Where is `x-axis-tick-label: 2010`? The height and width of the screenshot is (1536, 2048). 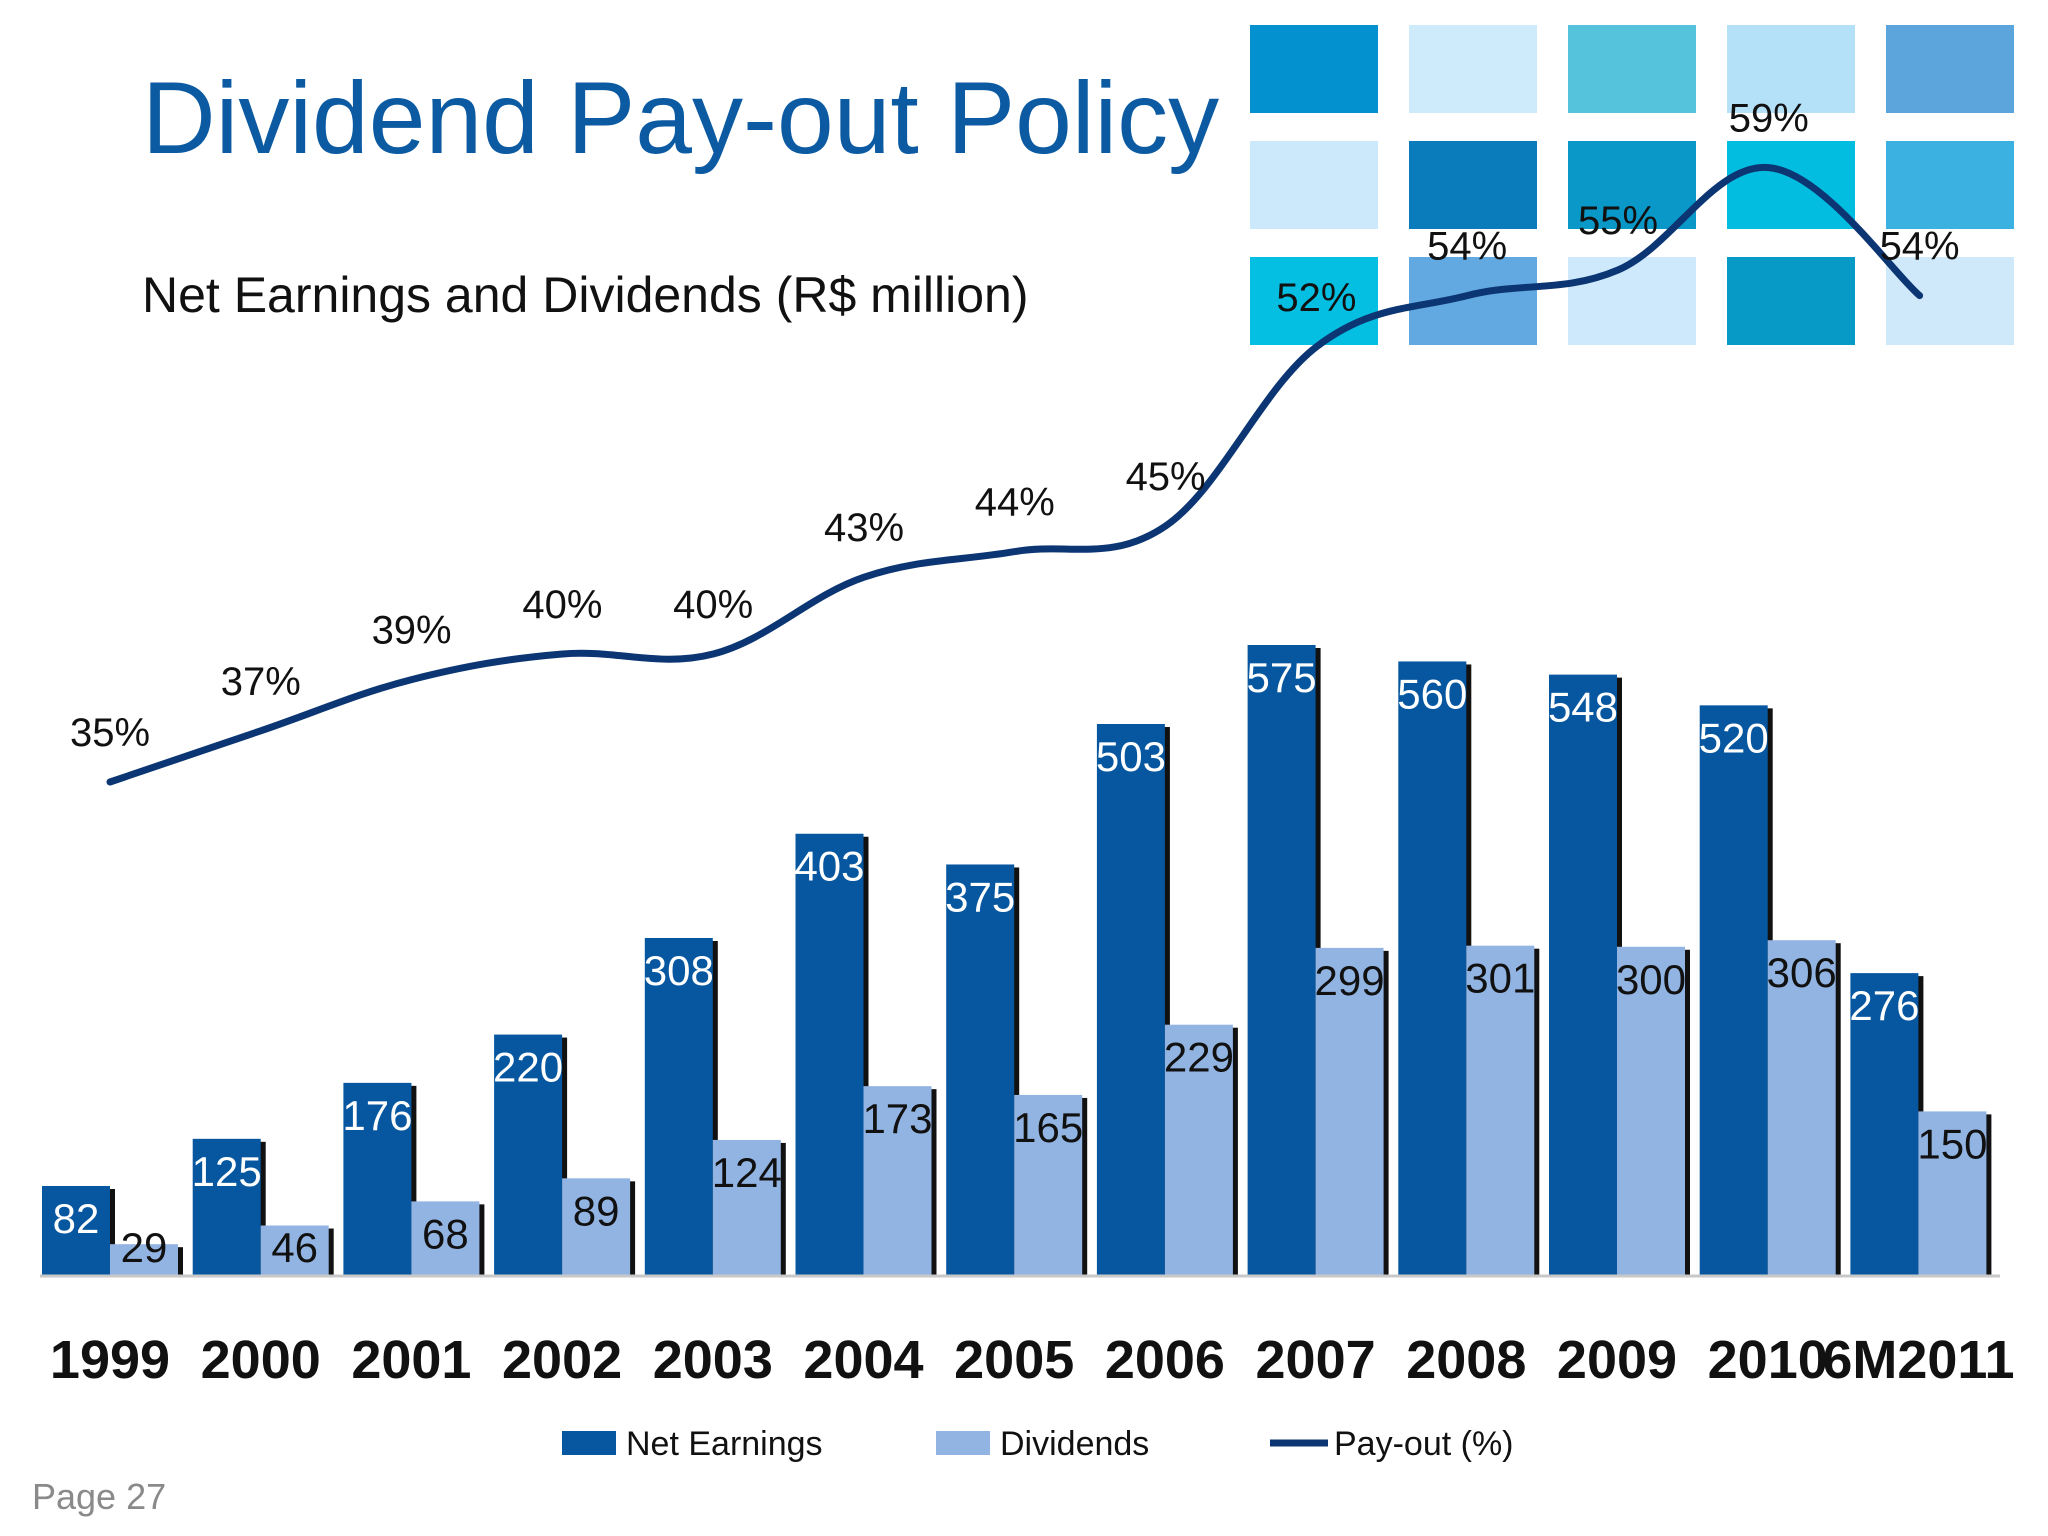 x-axis-tick-label: 2010 is located at coordinates (1768, 1360).